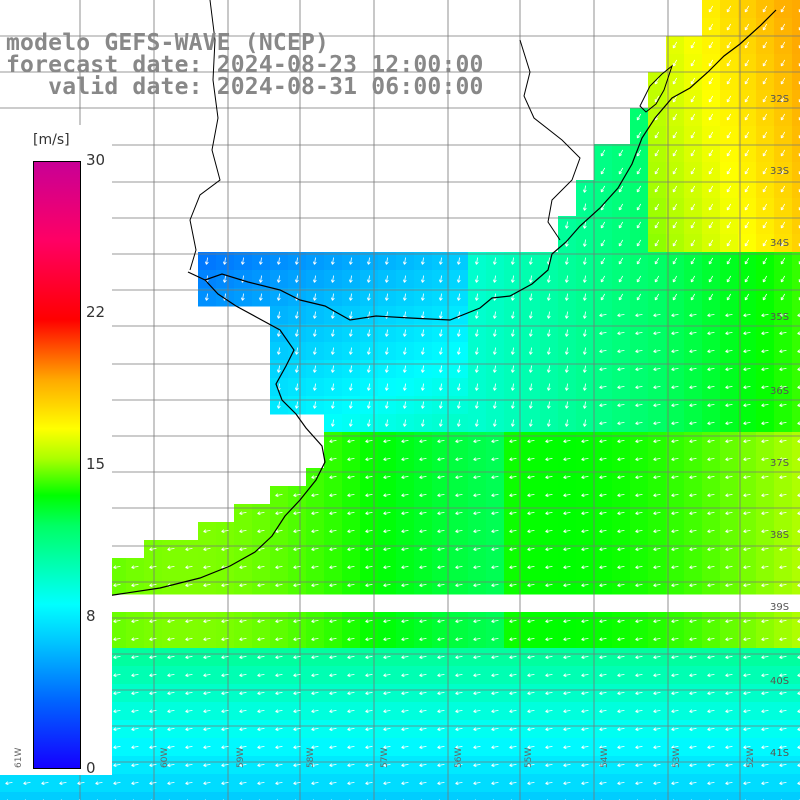  I want to click on title-line-model: modelo GEFS-WAVE (NCEP), so click(168, 43).